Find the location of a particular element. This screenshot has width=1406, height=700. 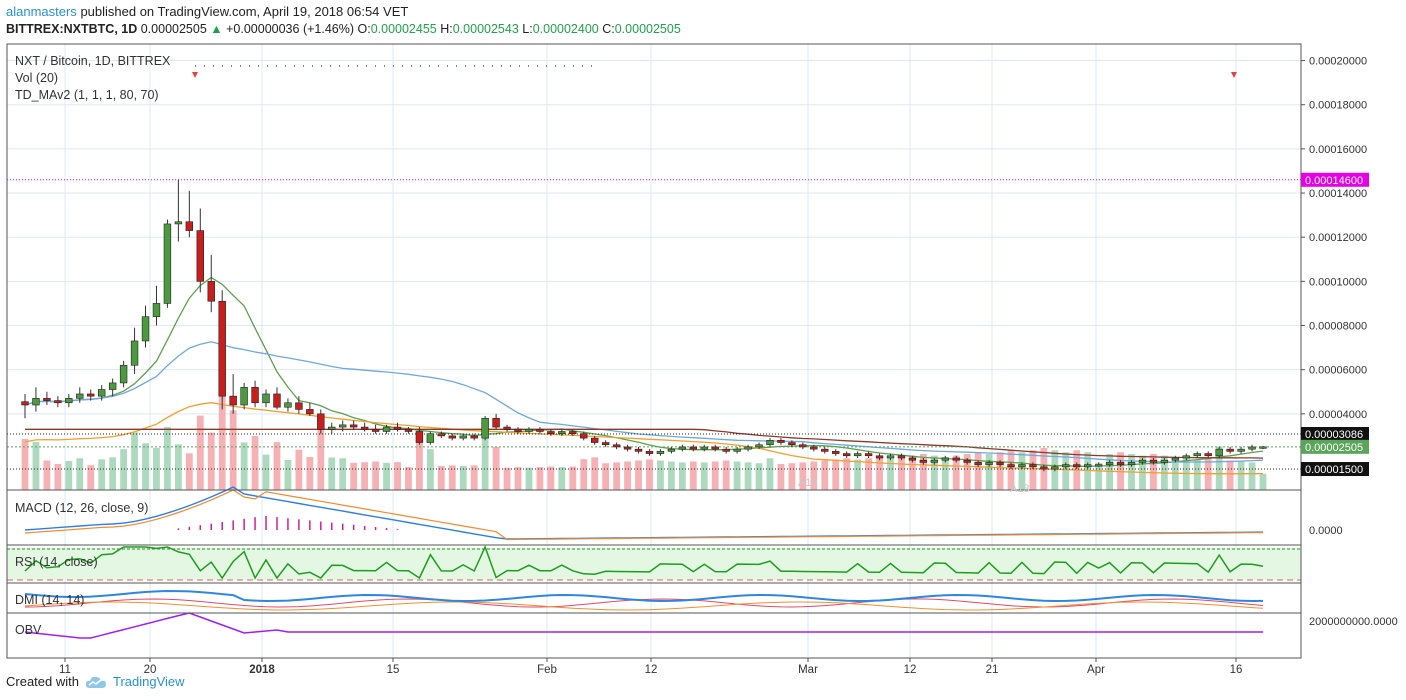

symbol-name: BITTREX:NXTBTC, 1D is located at coordinates (72, 29).